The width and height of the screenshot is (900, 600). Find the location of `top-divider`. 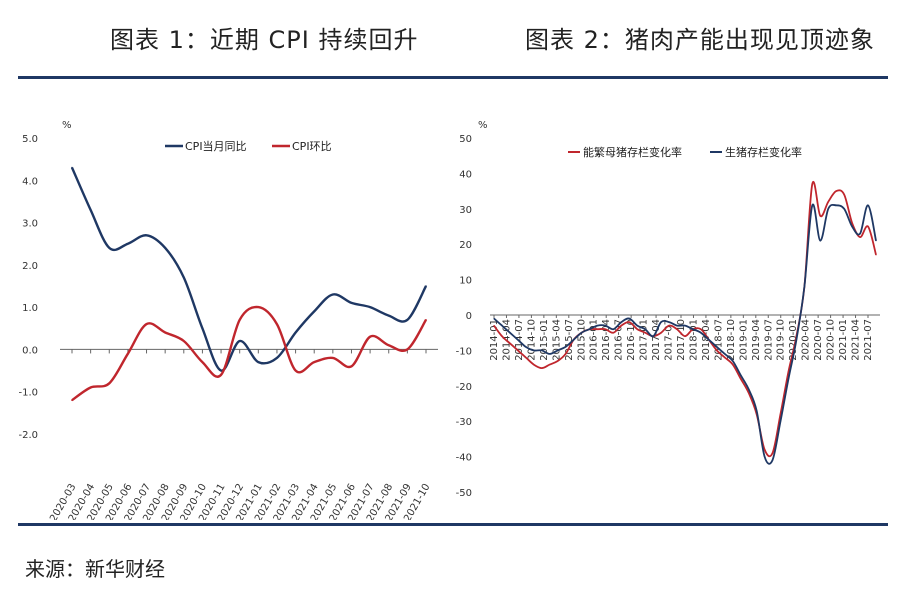

top-divider is located at coordinates (453, 77).